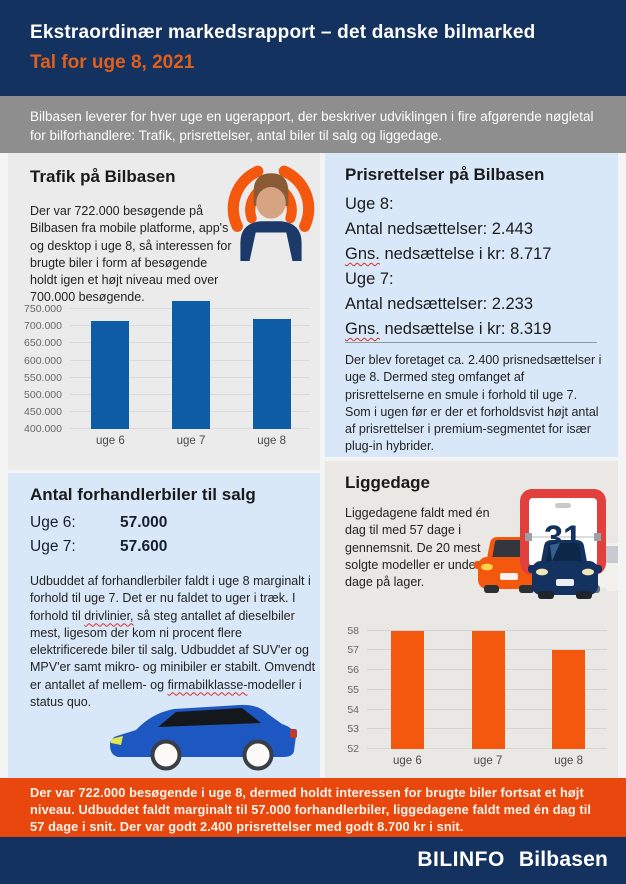 The width and height of the screenshot is (626, 884). What do you see at coordinates (43, 309) in the screenshot?
I see `chart-ytick-label: 750.000` at bounding box center [43, 309].